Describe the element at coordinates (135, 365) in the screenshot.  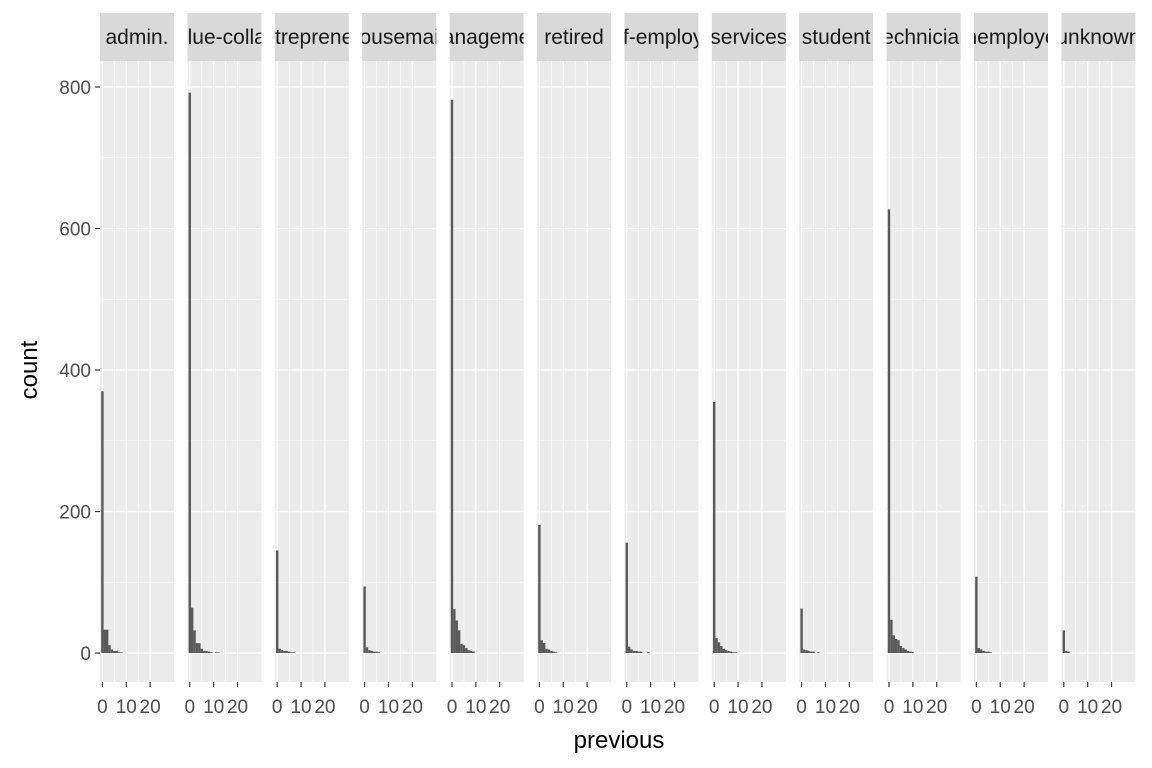
I see `facet-panel: admin. 0 10 20` at that location.